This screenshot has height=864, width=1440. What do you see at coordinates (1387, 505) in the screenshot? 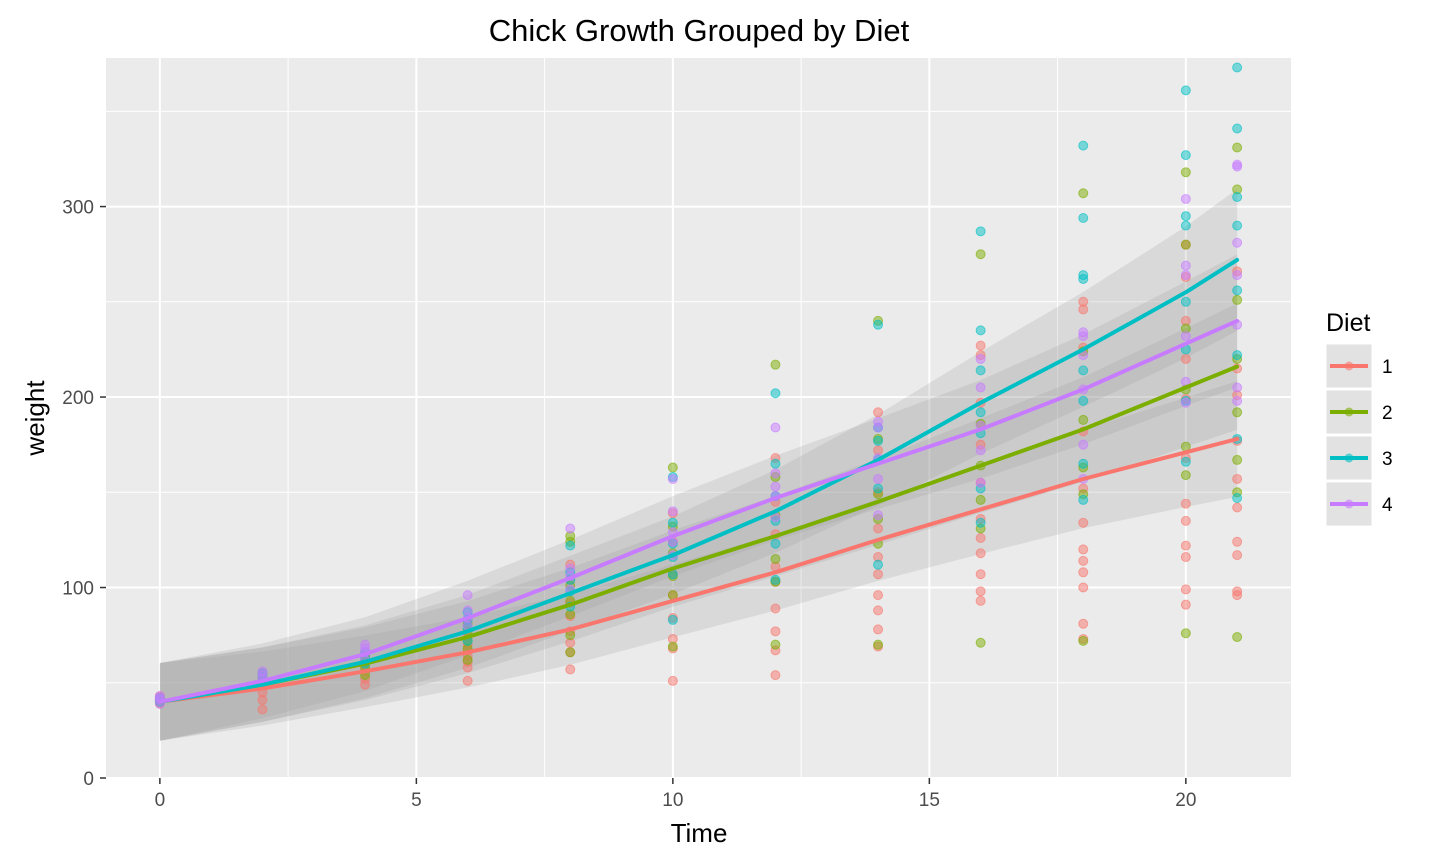
I see `legend-label-diet-4: 4` at bounding box center [1387, 505].